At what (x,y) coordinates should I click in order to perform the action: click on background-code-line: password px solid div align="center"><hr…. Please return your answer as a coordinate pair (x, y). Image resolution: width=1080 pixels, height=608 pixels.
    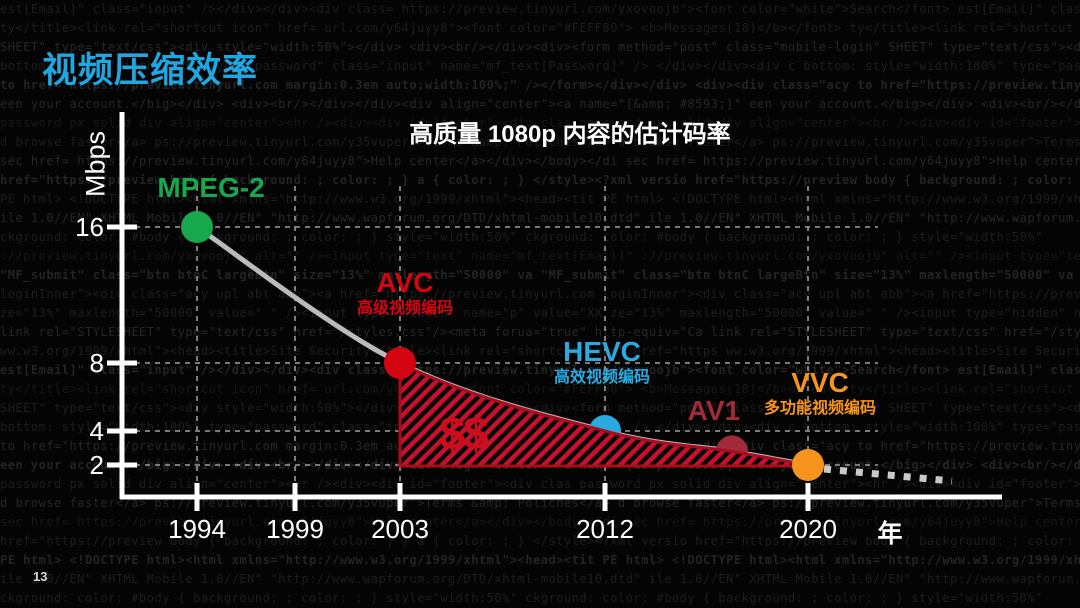
    Looking at the image, I should click on (540, 123).